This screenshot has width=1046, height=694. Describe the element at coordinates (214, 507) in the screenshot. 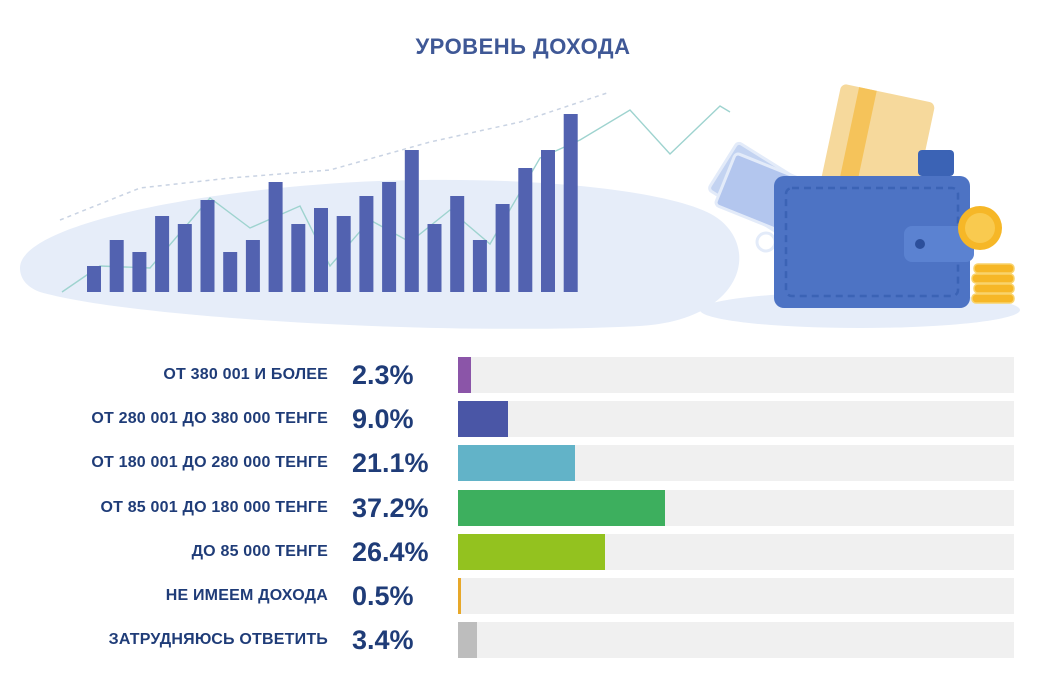

I see `category-label: ОТ 85 001 ДО 180 000 ТЕНГЕ` at that location.